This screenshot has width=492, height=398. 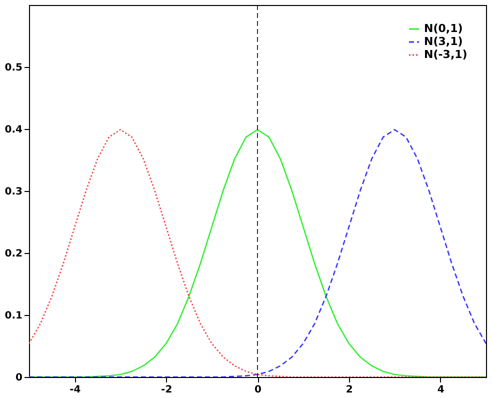 What do you see at coordinates (349, 390) in the screenshot?
I see `x-tick-label: 2` at bounding box center [349, 390].